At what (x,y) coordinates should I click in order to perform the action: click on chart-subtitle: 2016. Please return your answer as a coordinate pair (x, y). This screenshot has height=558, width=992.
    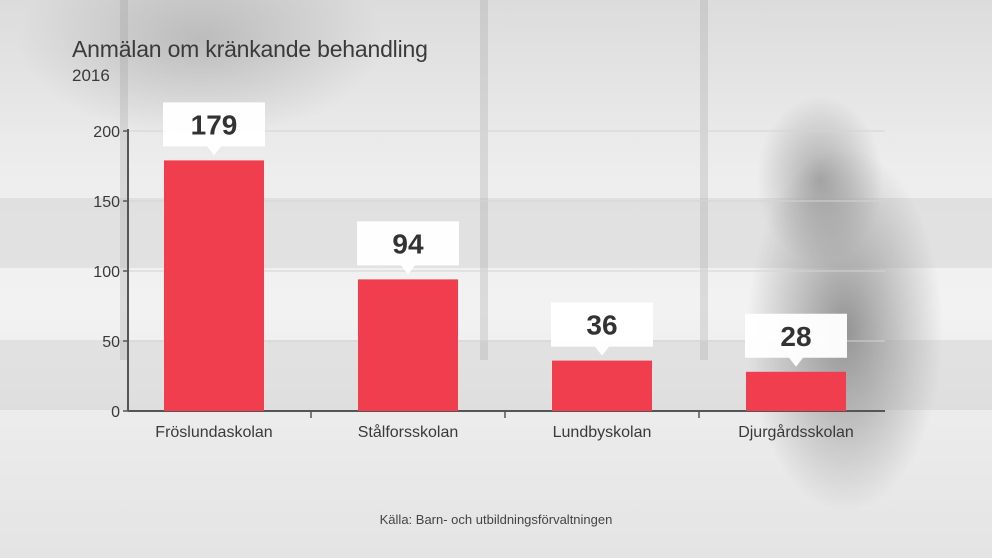
    Looking at the image, I should click on (91, 75).